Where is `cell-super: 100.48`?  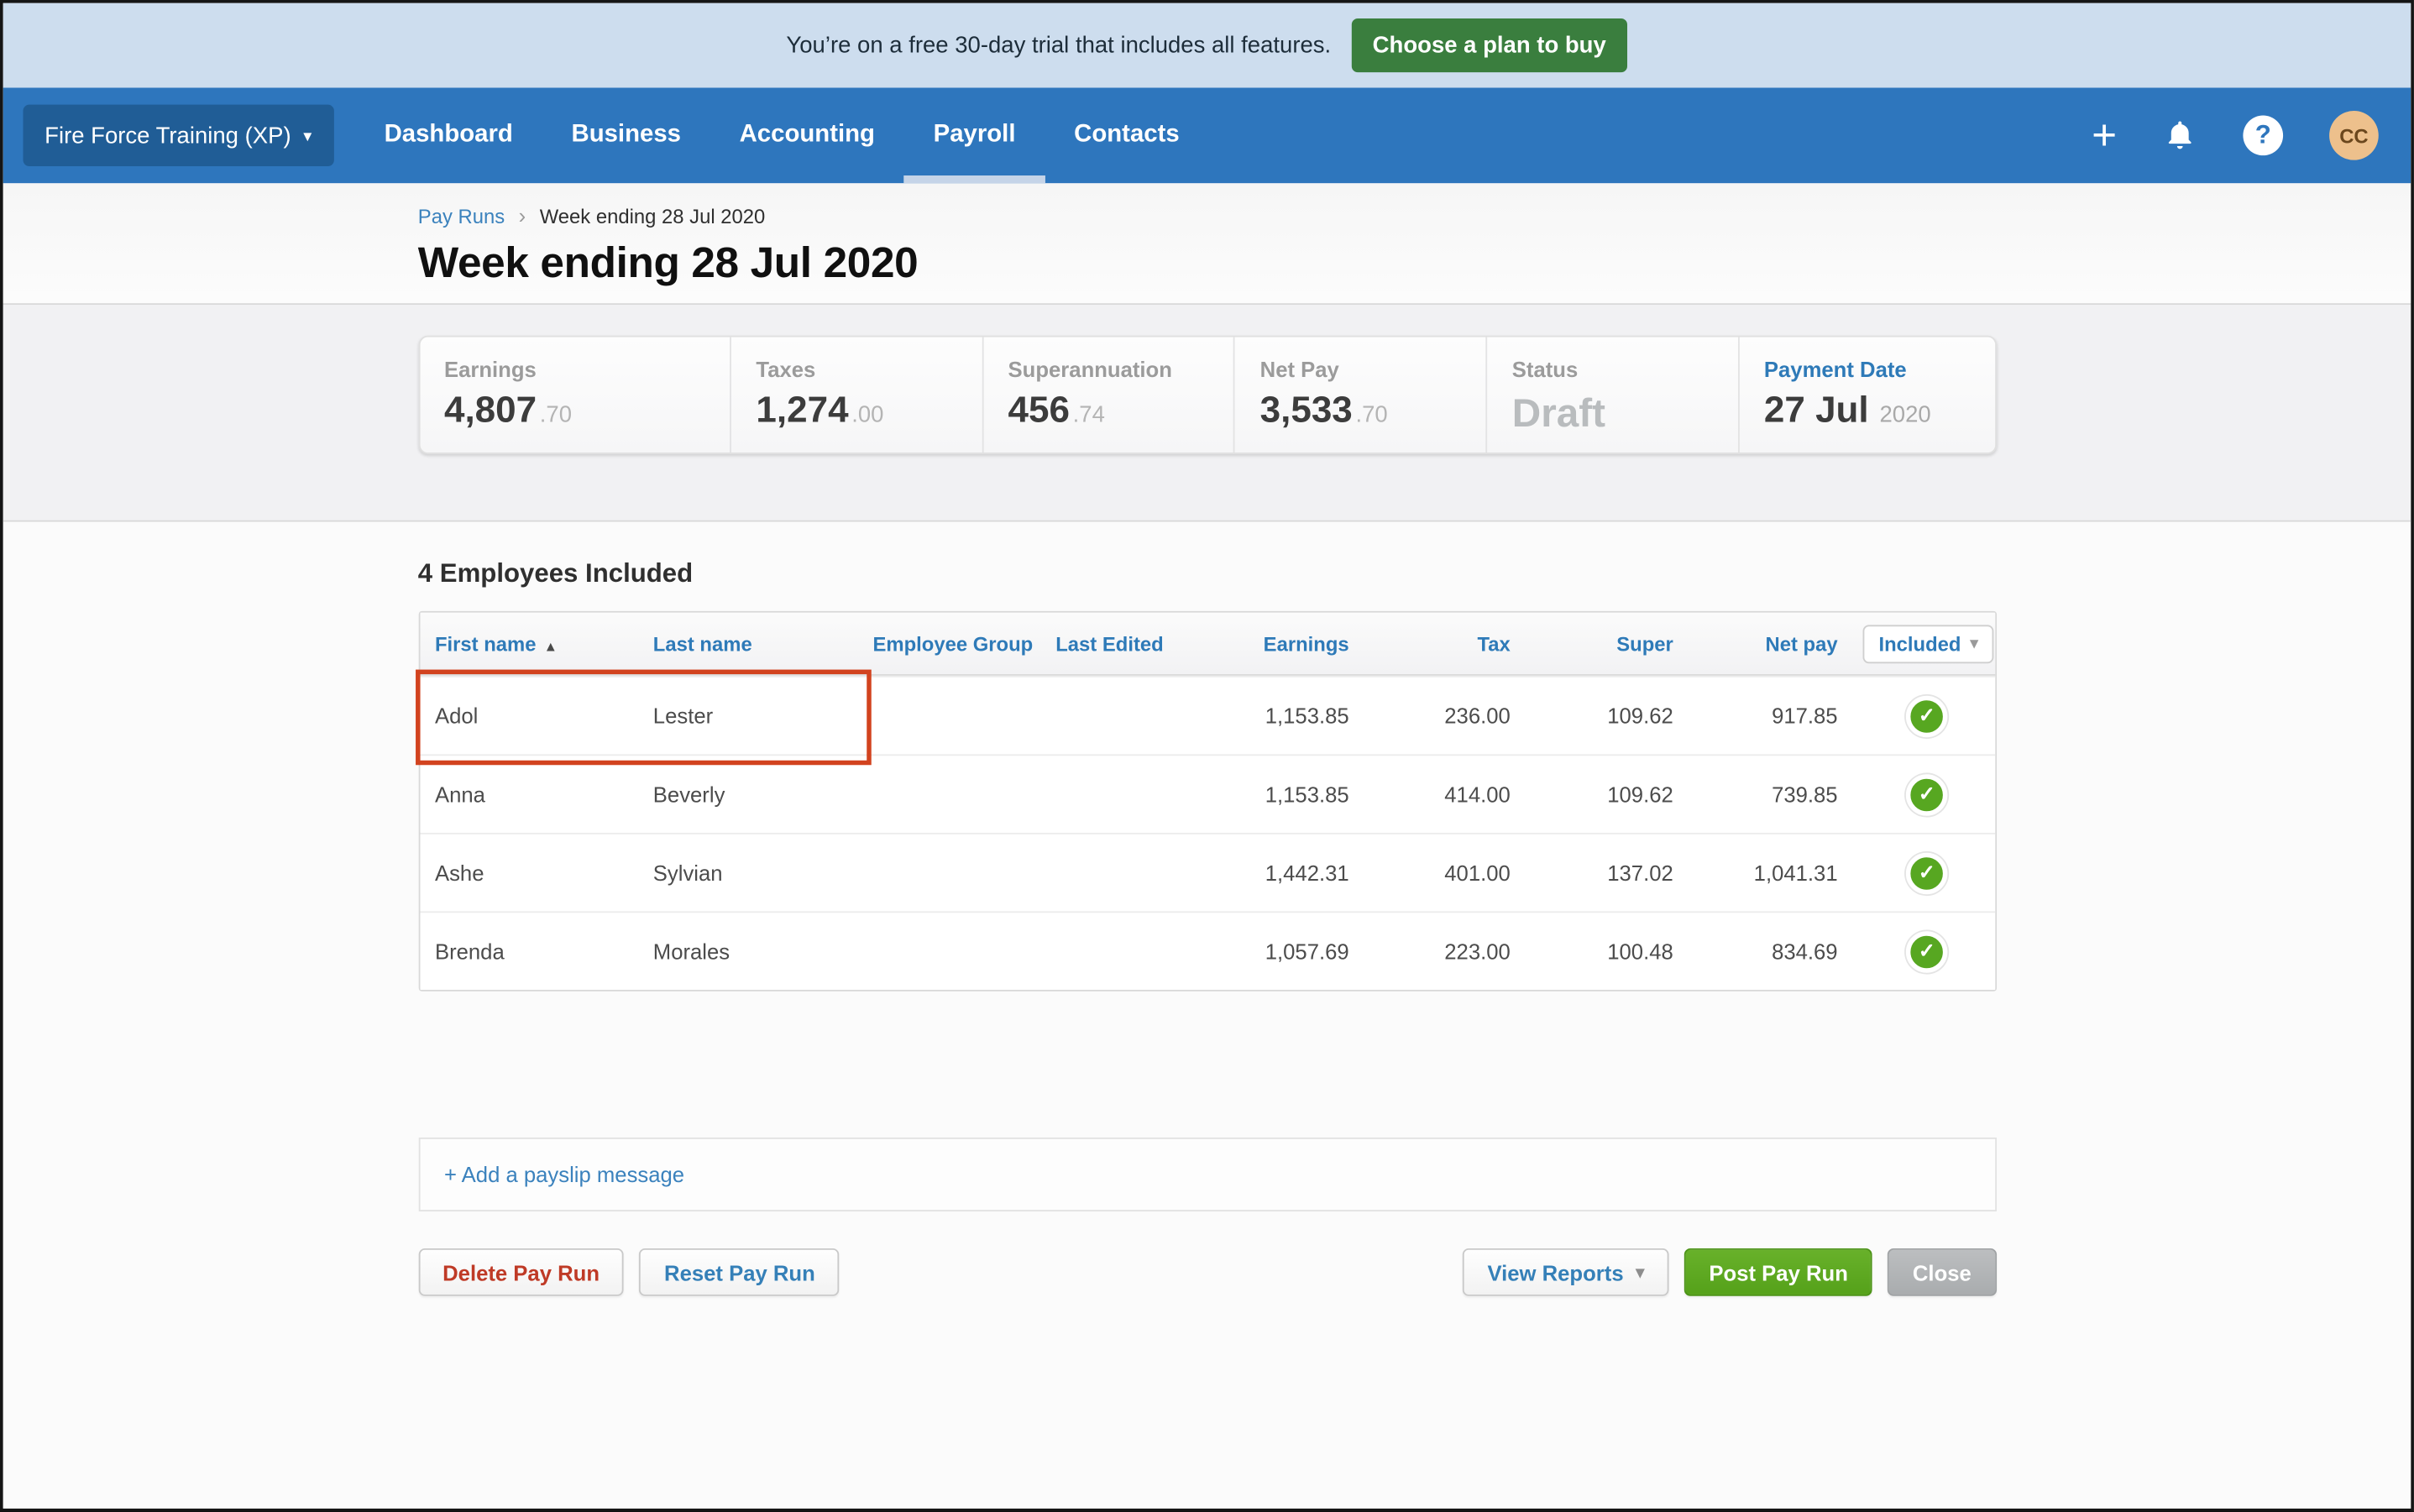 cell-super: 100.48 is located at coordinates (1640, 951).